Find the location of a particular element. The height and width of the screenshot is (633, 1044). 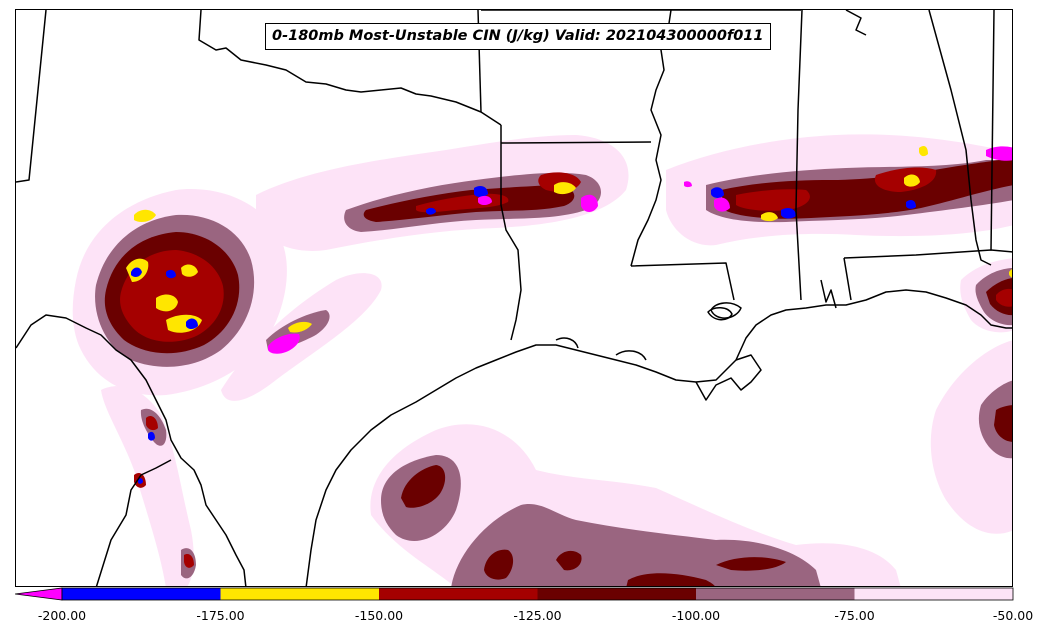

colorbar is located at coordinates (514, 594).